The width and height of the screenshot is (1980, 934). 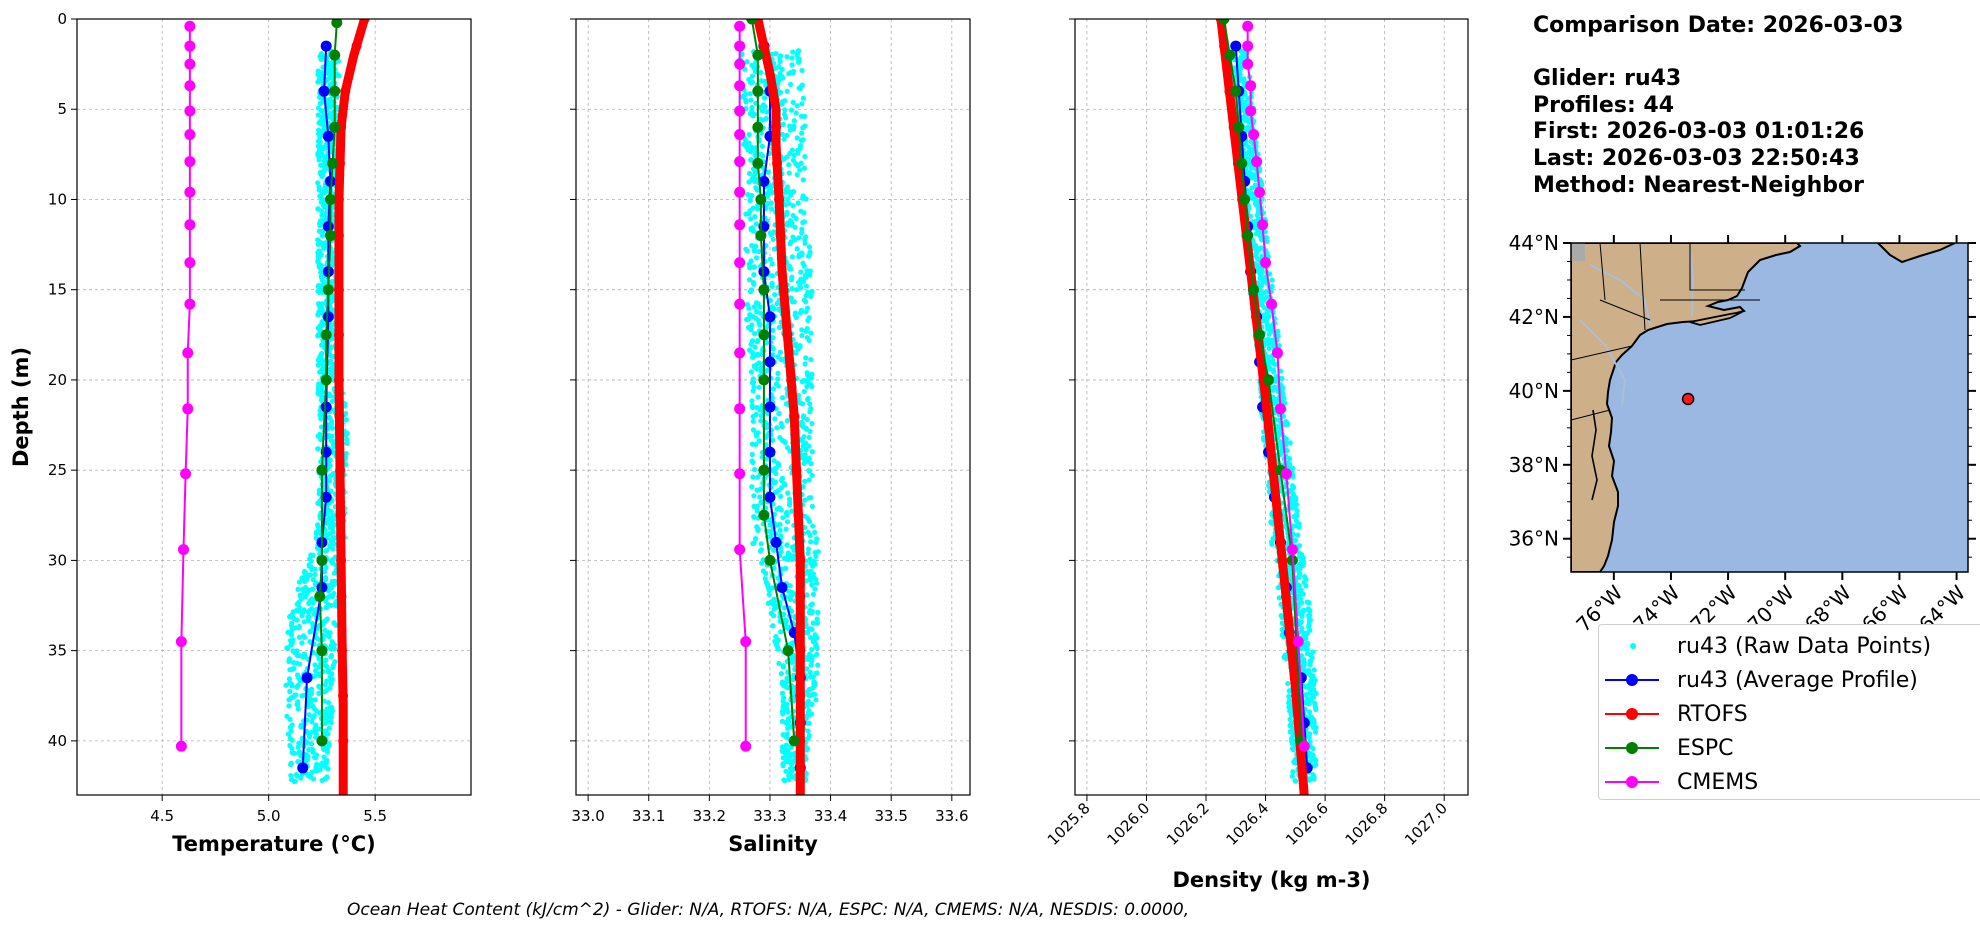 I want to click on method: Method: Nearest-Neighbor, so click(x=1698, y=185).